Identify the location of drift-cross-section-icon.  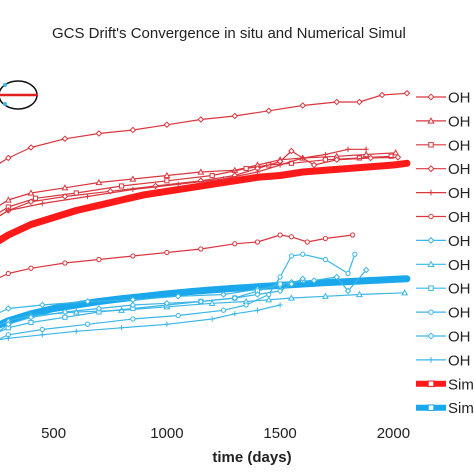
(19, 95).